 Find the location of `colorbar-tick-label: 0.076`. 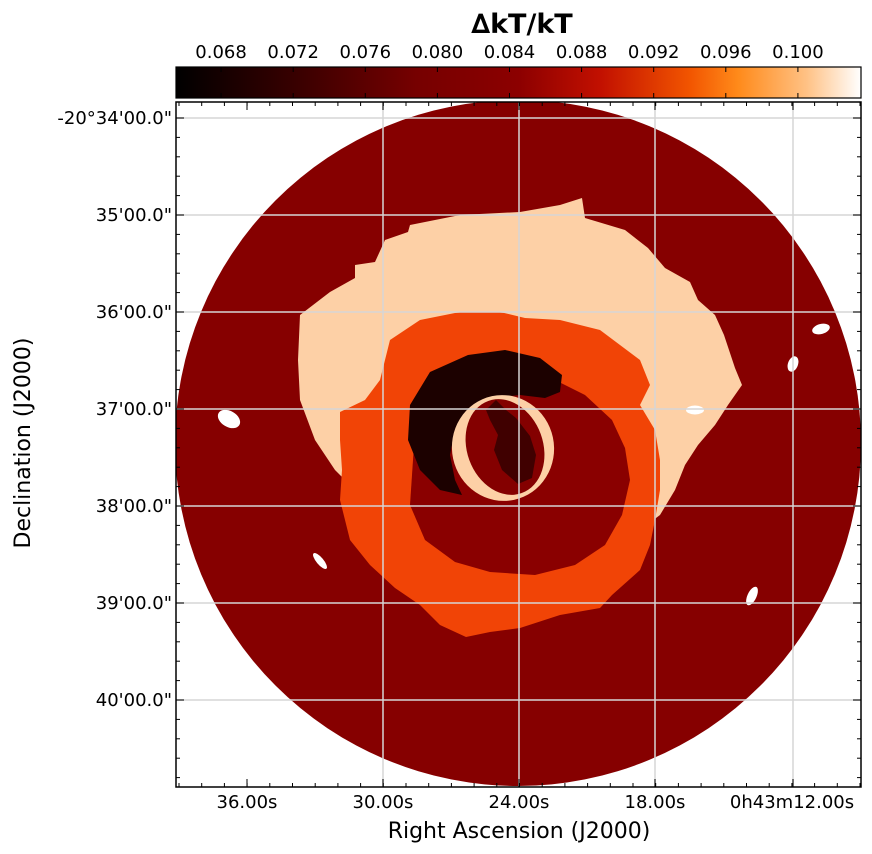

colorbar-tick-label: 0.076 is located at coordinates (366, 52).